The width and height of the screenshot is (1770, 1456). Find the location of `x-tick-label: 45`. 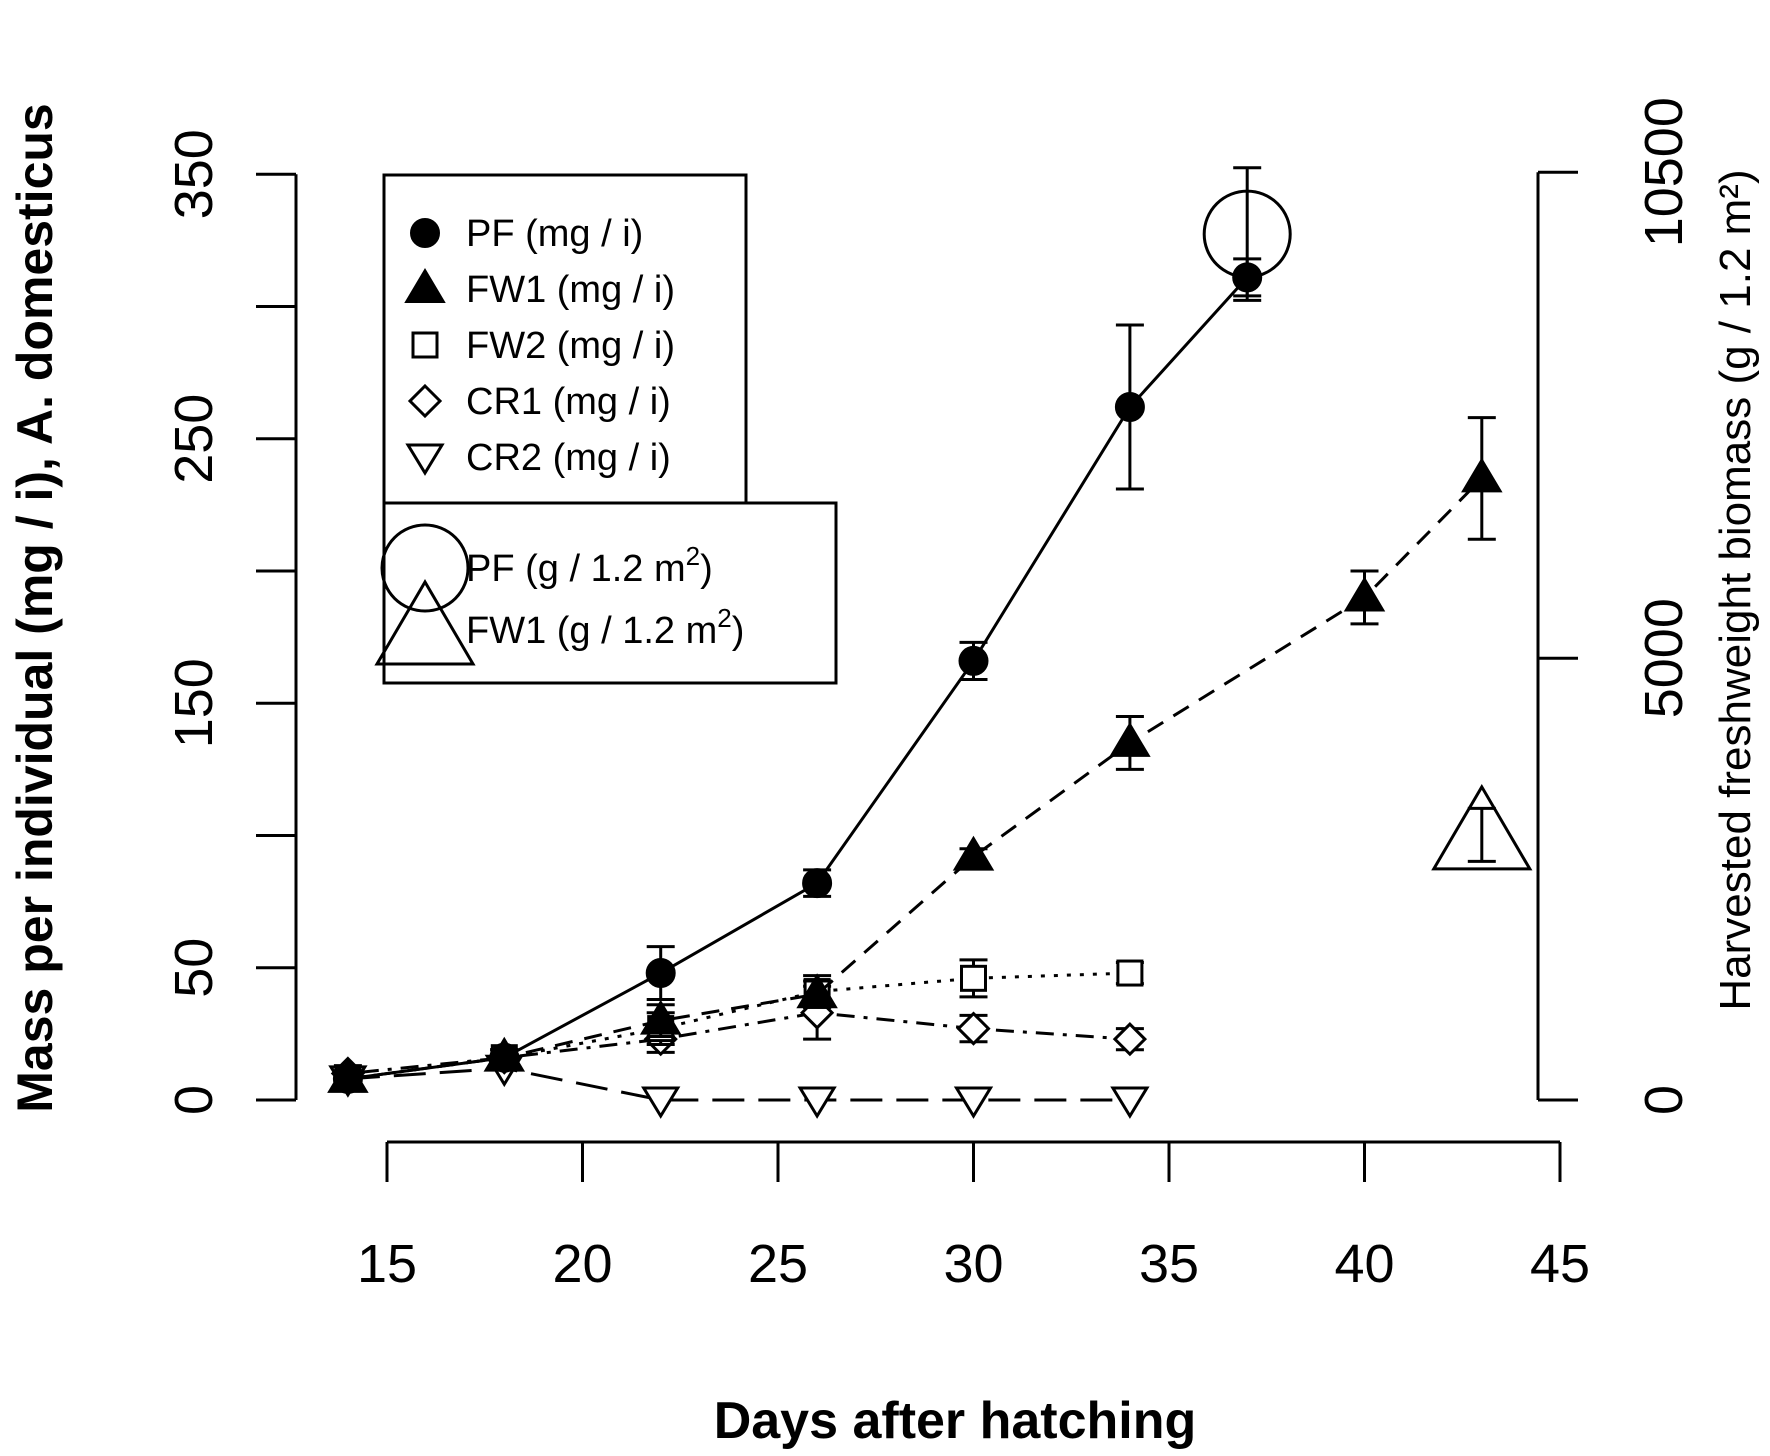

x-tick-label: 45 is located at coordinates (1560, 1264).